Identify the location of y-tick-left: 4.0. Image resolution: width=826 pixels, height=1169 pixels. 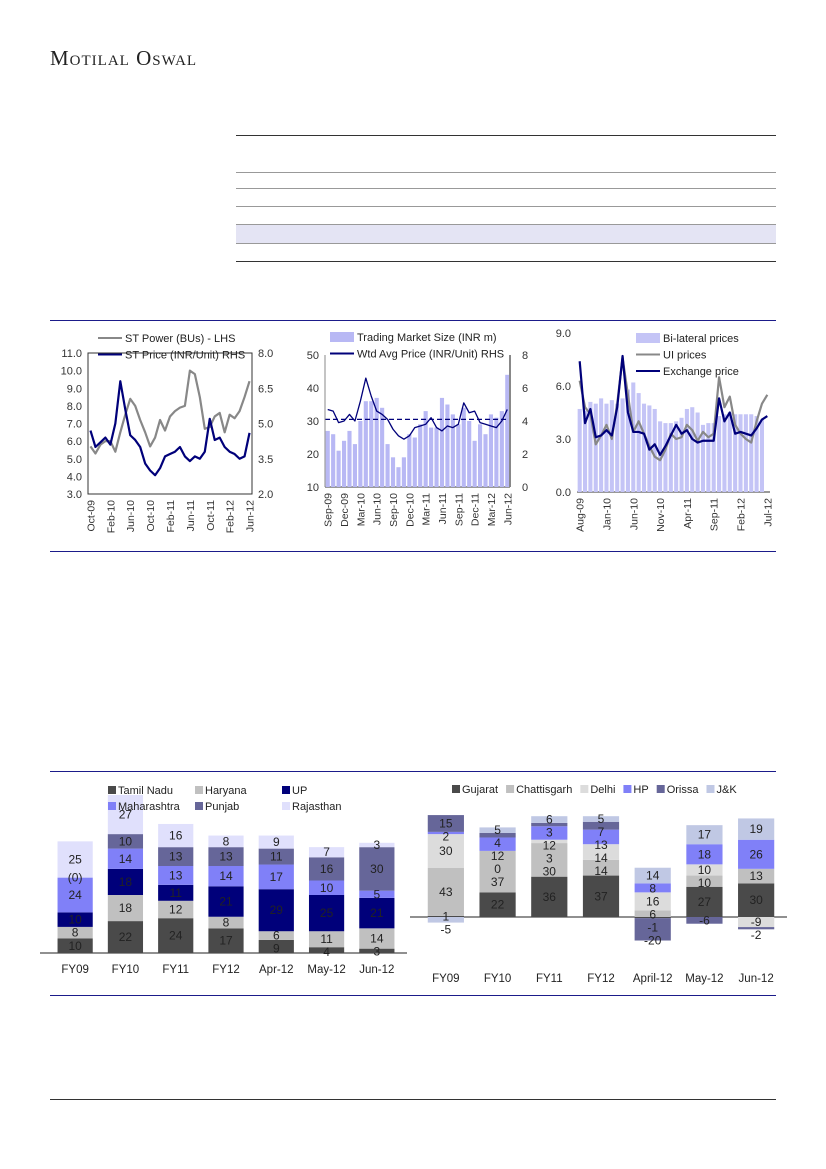
(74, 477).